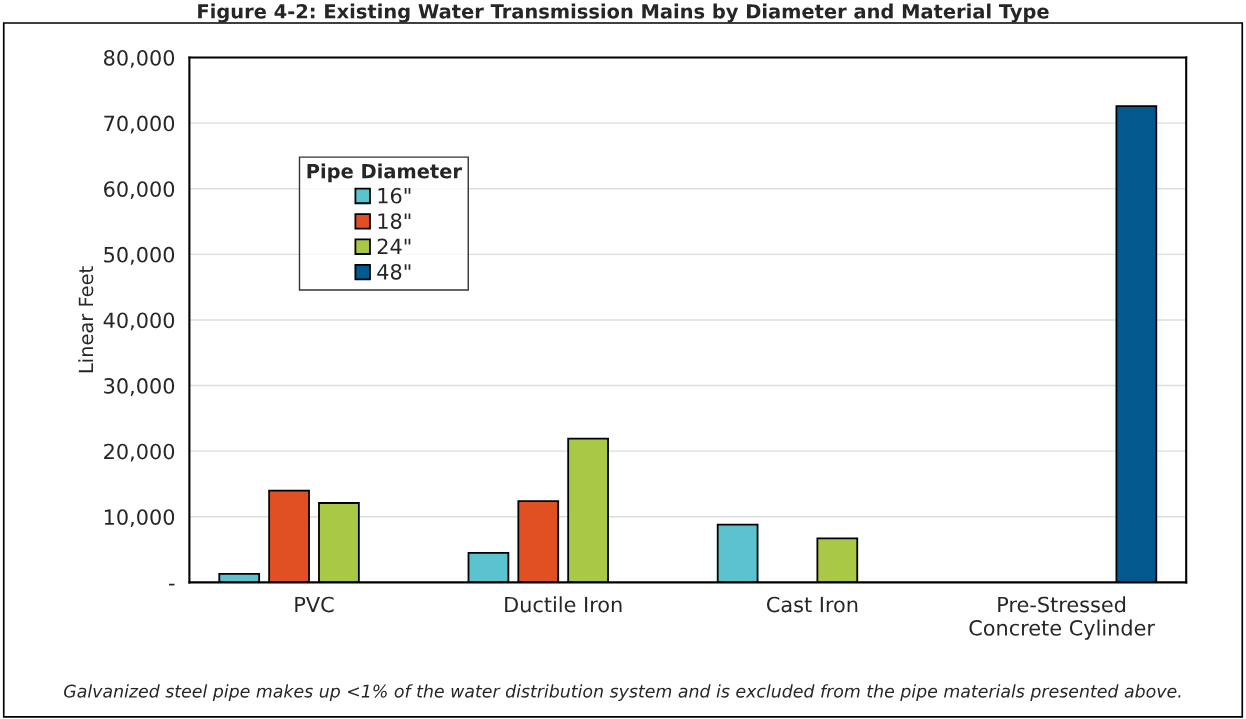 The height and width of the screenshot is (719, 1246). I want to click on y-tick-label: 60,000, so click(139, 190).